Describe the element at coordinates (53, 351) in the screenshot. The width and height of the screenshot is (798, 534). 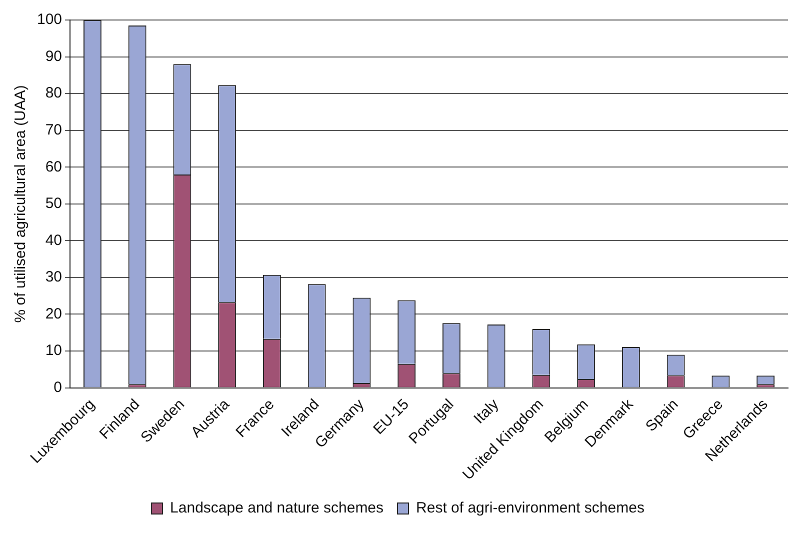
I see `y-tick-label: 10` at that location.